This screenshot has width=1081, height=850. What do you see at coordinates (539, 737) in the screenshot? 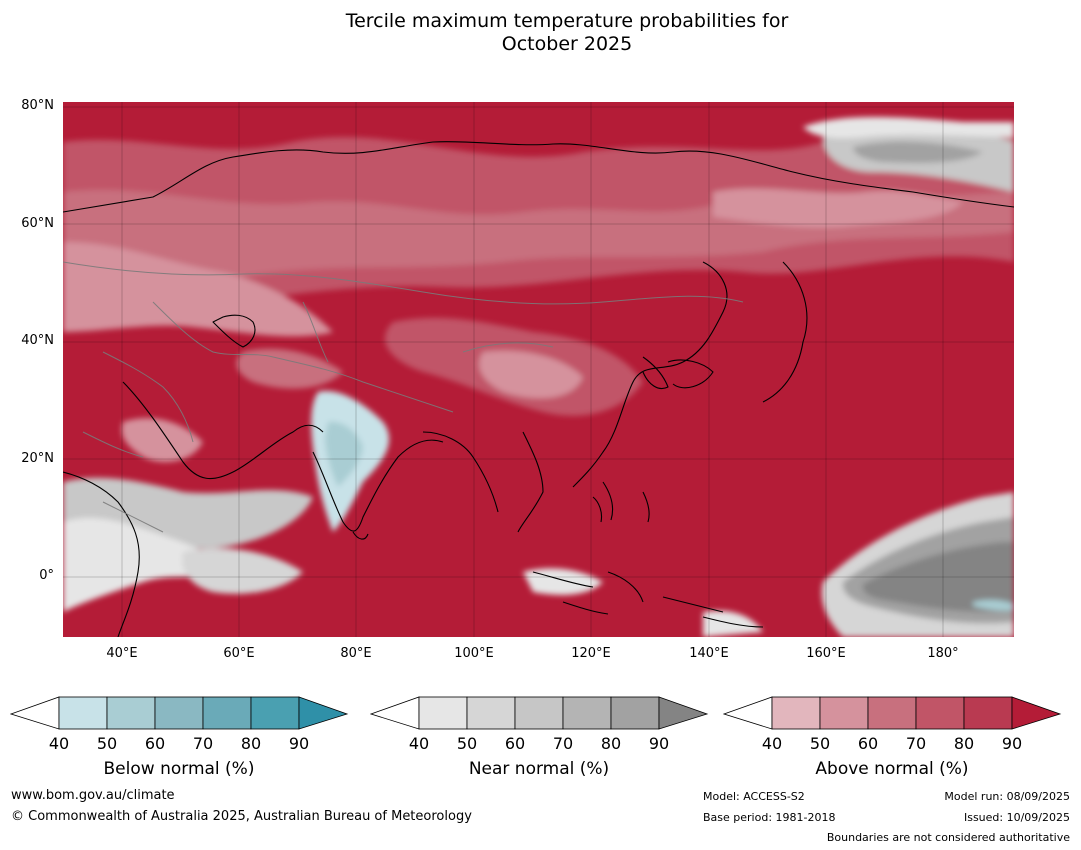
I see `colorbar-near-normal: 40 50 60 70 80 90 Near normal (%)` at bounding box center [539, 737].